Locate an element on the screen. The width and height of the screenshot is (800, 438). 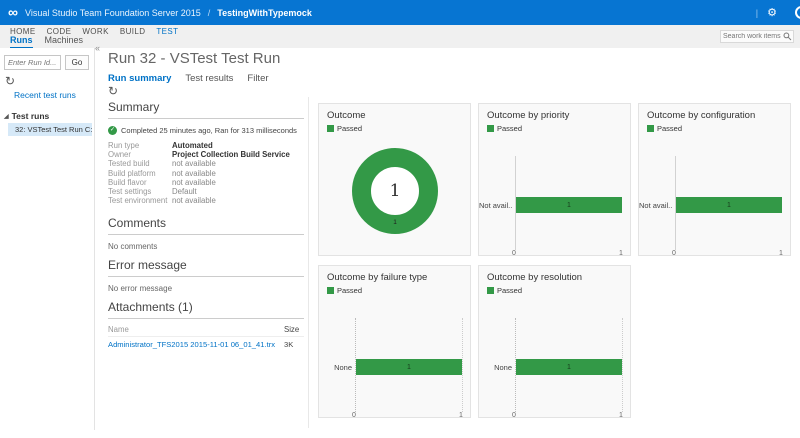
tab-machines: Machines is located at coordinates (64, 40).